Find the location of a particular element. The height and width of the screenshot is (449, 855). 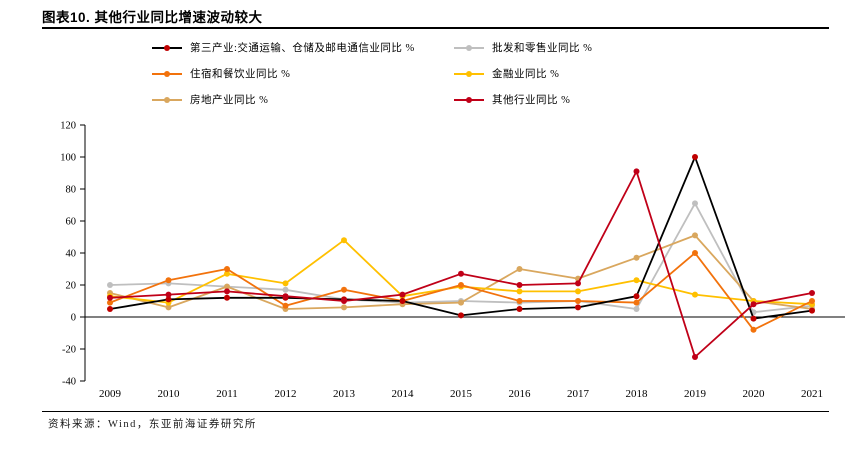

legend-item-1: 批发和零售业同比 % is located at coordinates (523, 47).